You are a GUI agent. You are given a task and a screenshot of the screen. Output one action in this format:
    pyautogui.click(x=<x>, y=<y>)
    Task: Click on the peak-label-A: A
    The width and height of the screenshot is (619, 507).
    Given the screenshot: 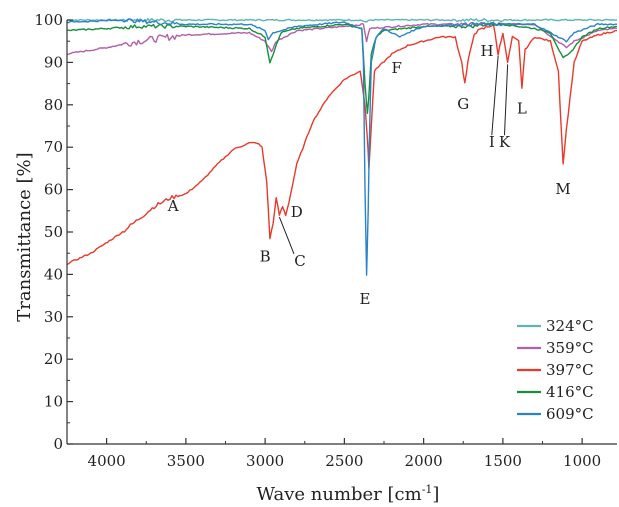 What is the action you would take?
    pyautogui.click(x=173, y=206)
    